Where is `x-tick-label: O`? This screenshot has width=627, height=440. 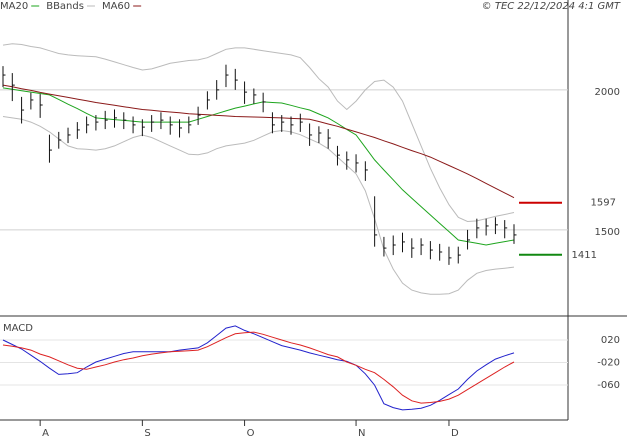
x-tick-label: O is located at coordinates (251, 433).